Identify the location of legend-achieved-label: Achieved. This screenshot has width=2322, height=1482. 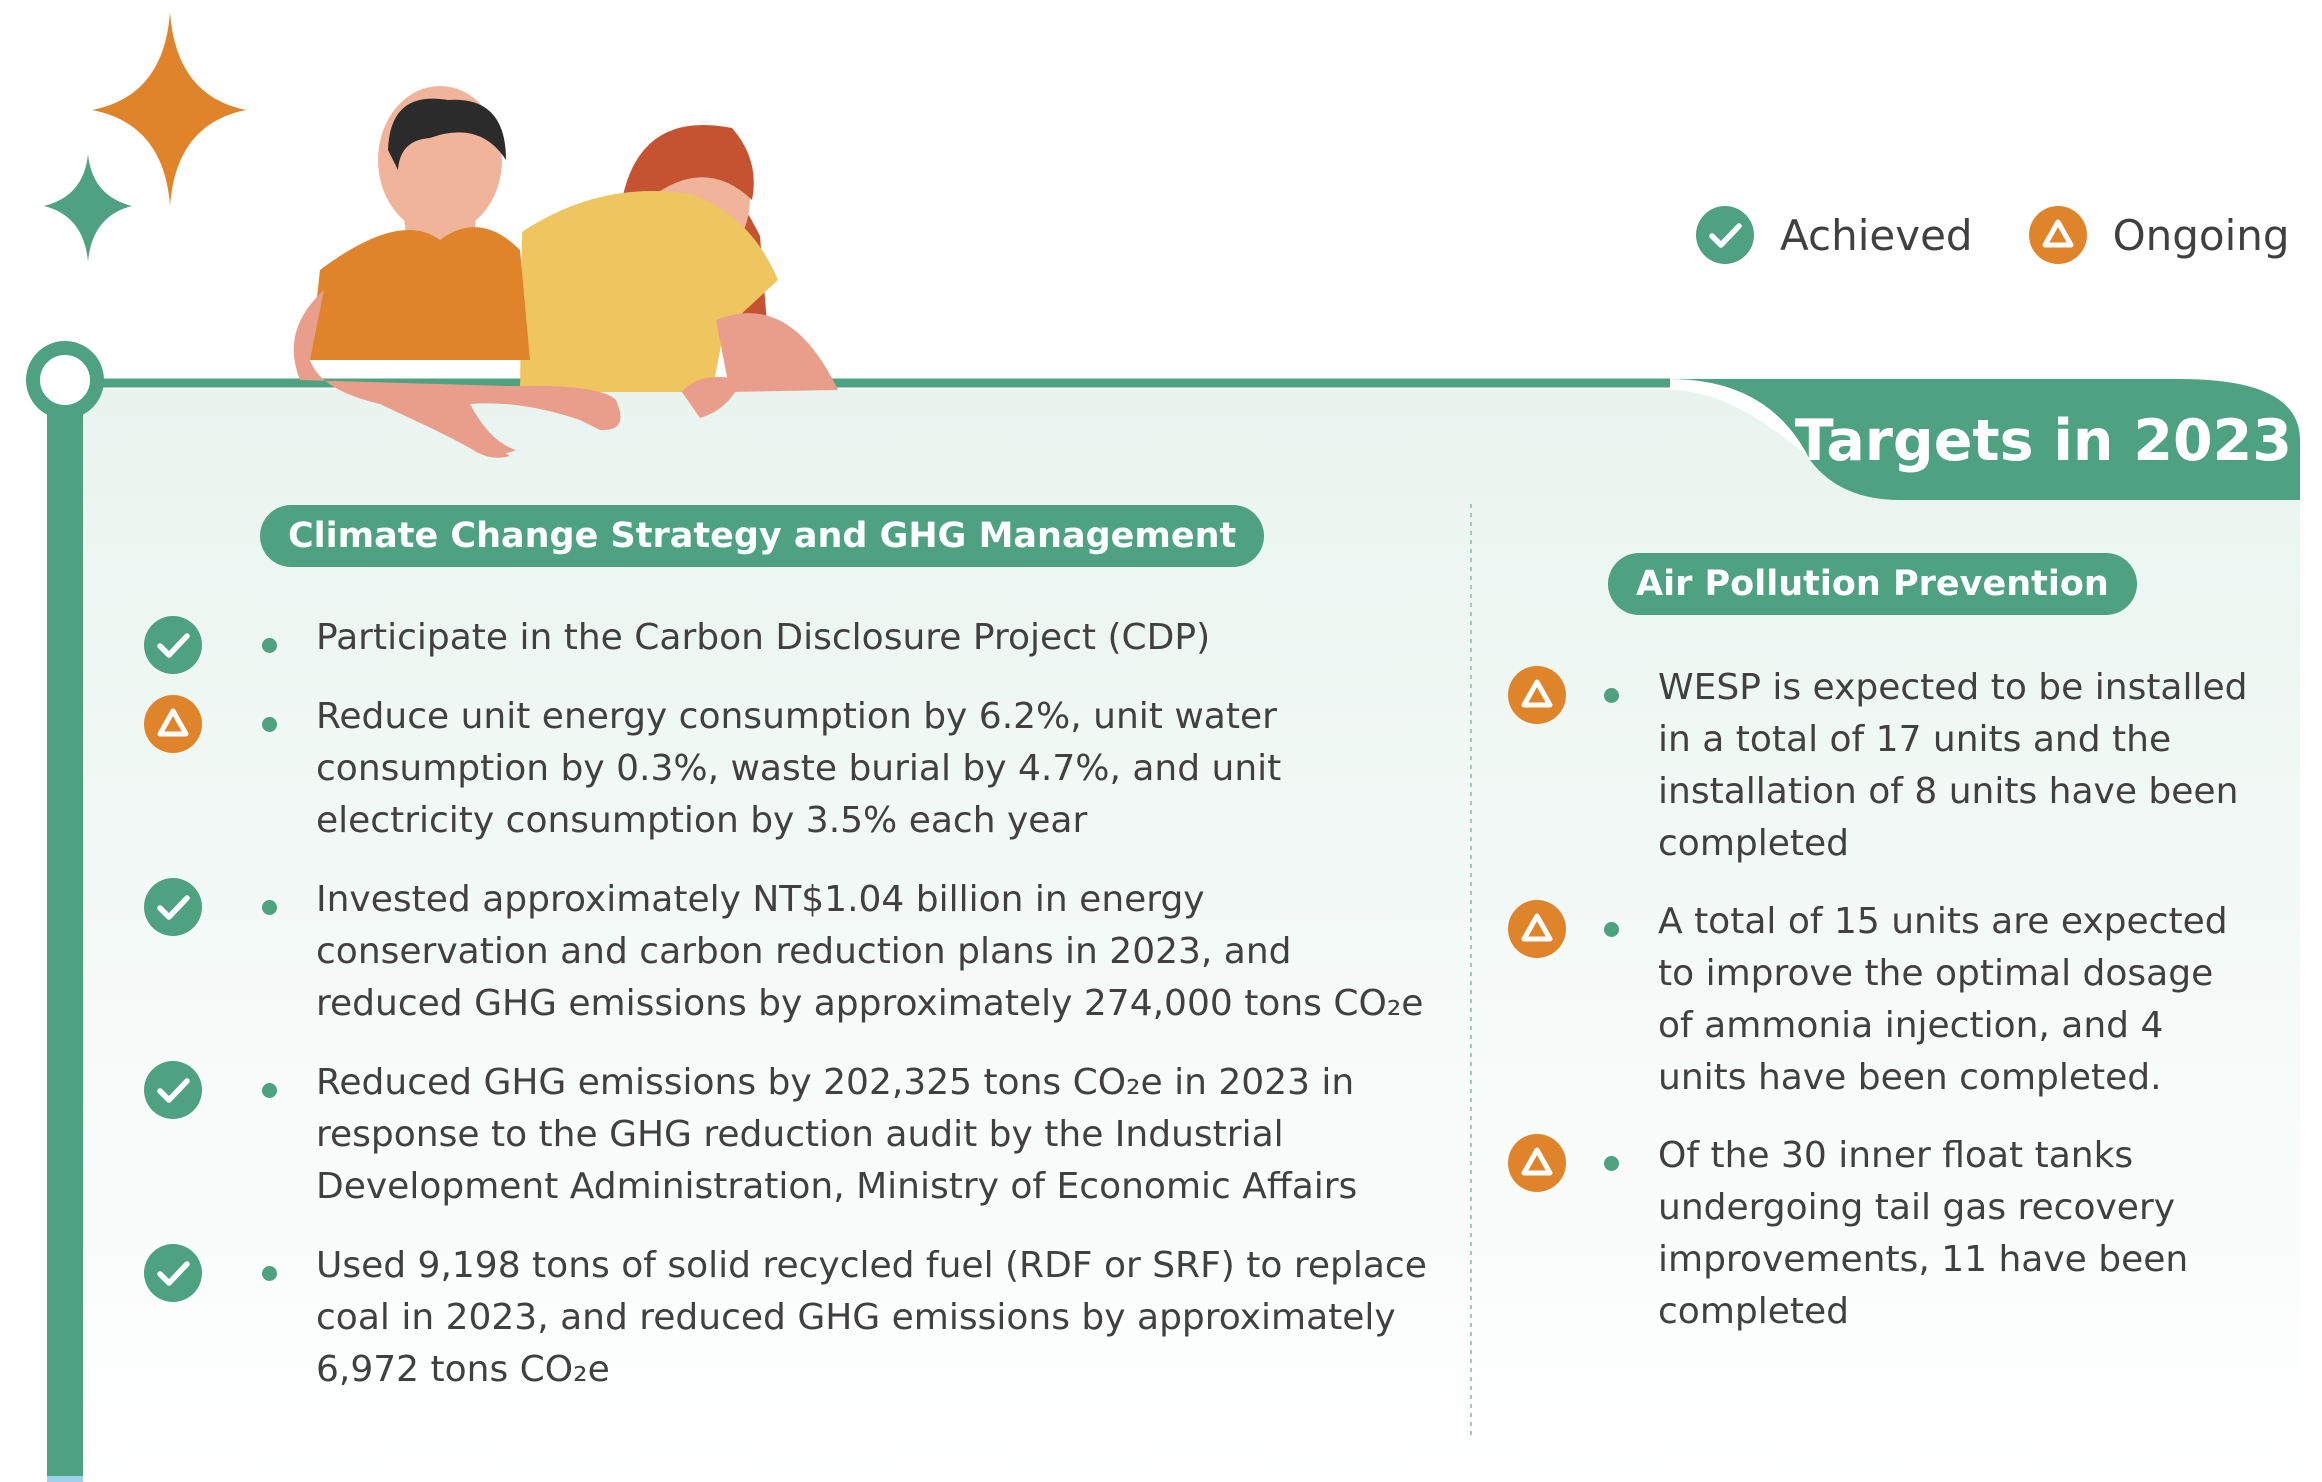
(1876, 235).